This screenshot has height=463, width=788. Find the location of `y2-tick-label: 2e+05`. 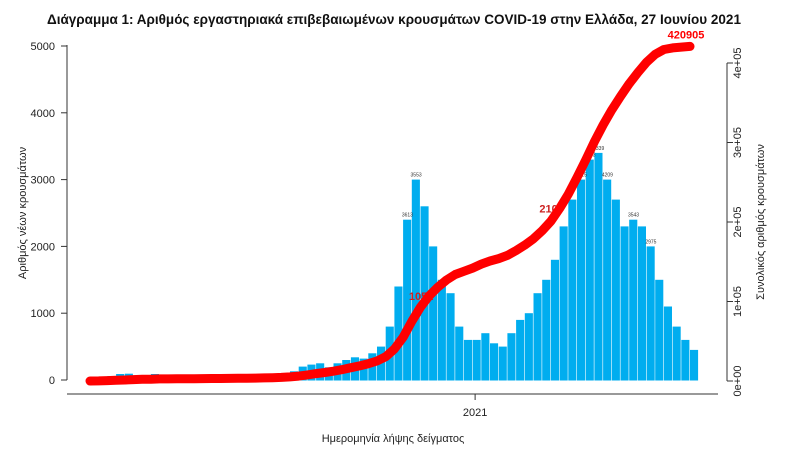

y2-tick-label: 2e+05 is located at coordinates (738, 222).